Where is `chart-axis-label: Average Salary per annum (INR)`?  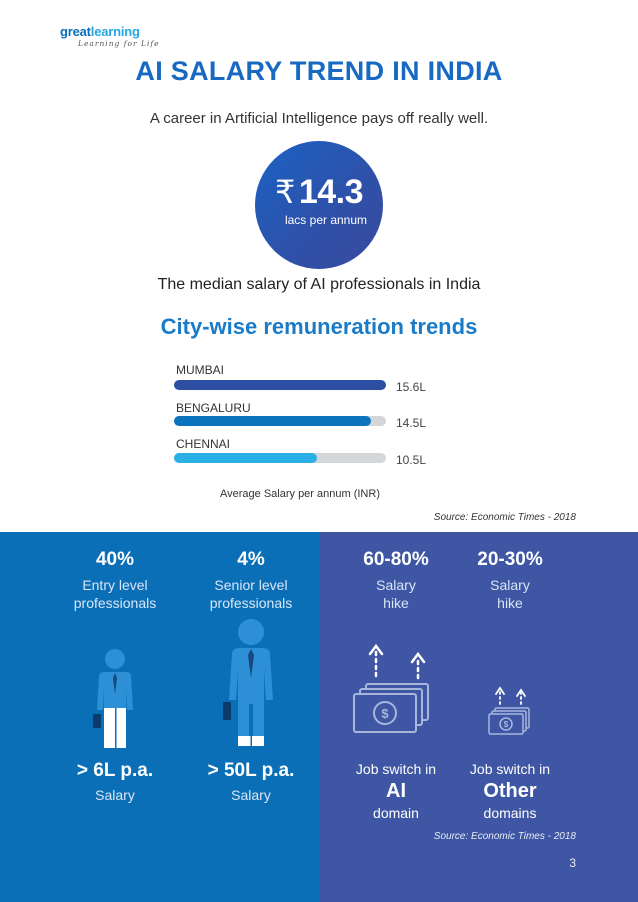 chart-axis-label: Average Salary per annum (INR) is located at coordinates (300, 494).